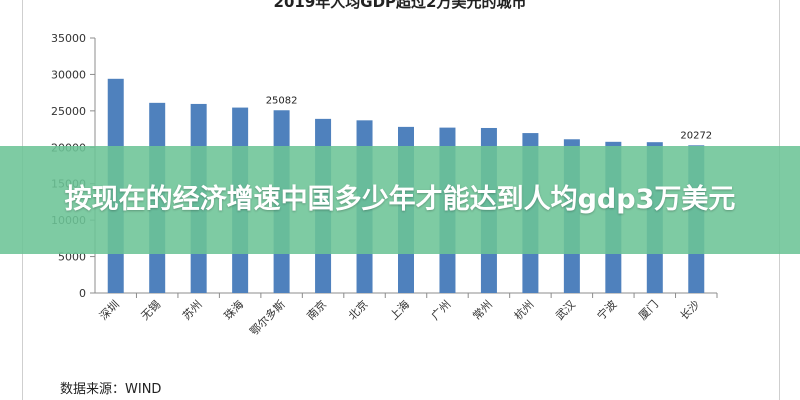  I want to click on x-category-label: 深圳, so click(109, 310).